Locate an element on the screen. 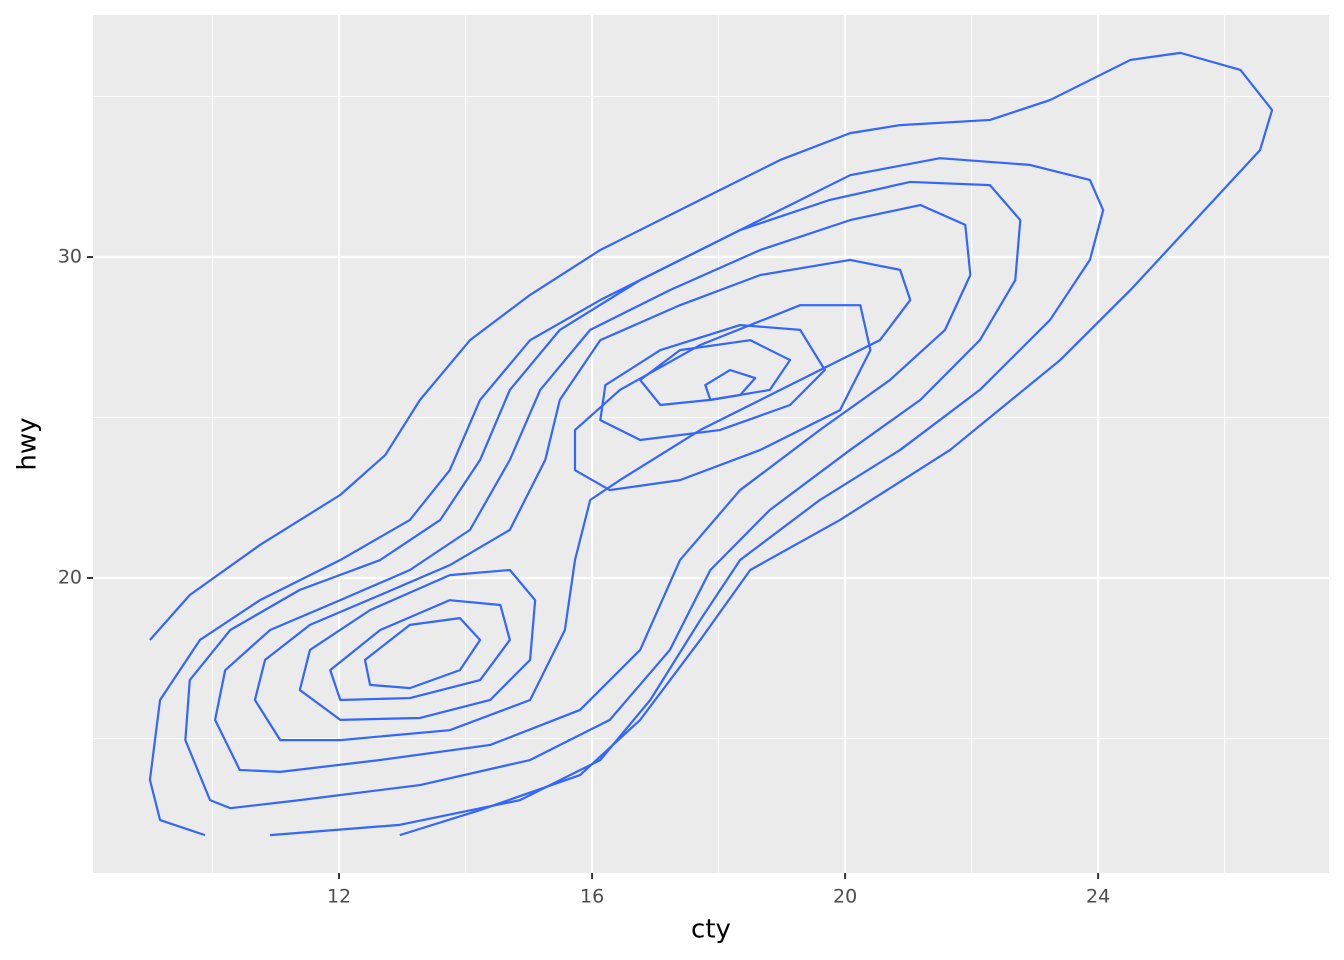 The width and height of the screenshot is (1344, 960). x-axis-title: cty is located at coordinates (711, 930).